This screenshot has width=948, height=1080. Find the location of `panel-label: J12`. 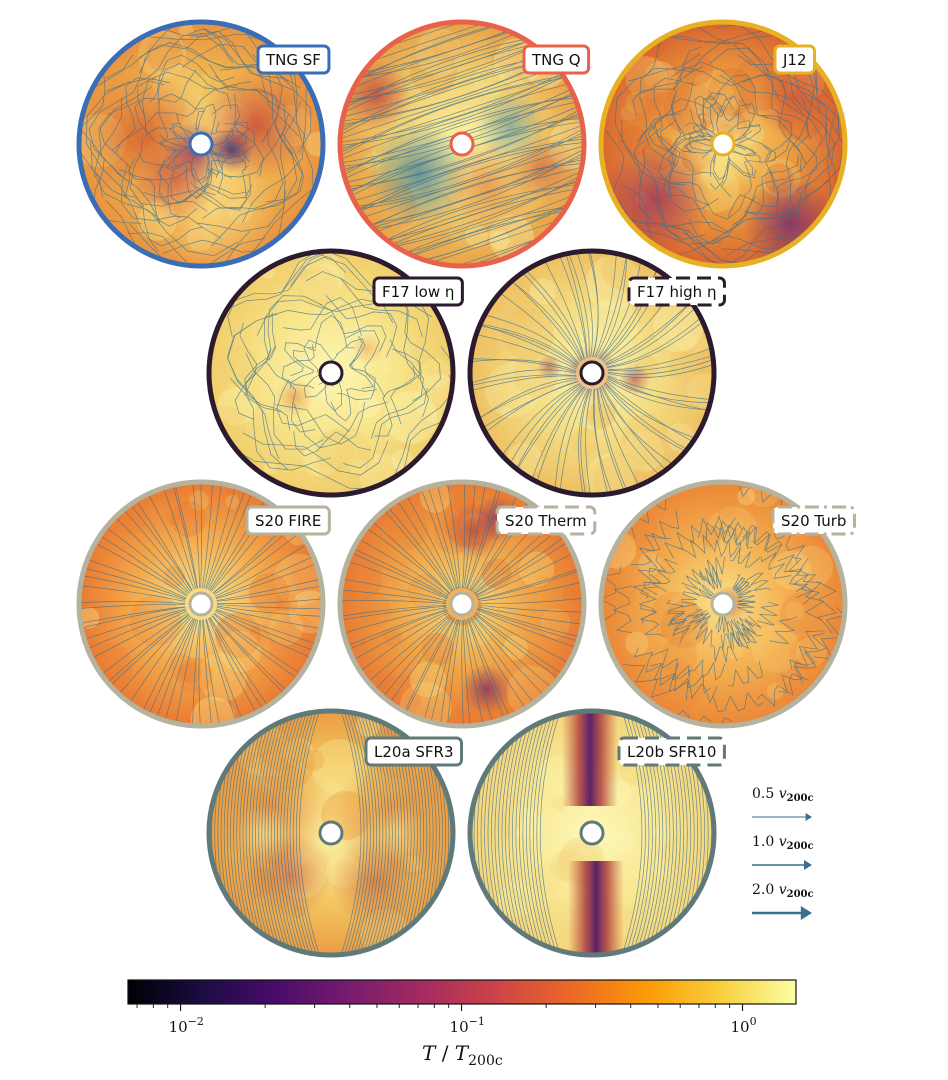

panel-label: J12 is located at coordinates (795, 59).